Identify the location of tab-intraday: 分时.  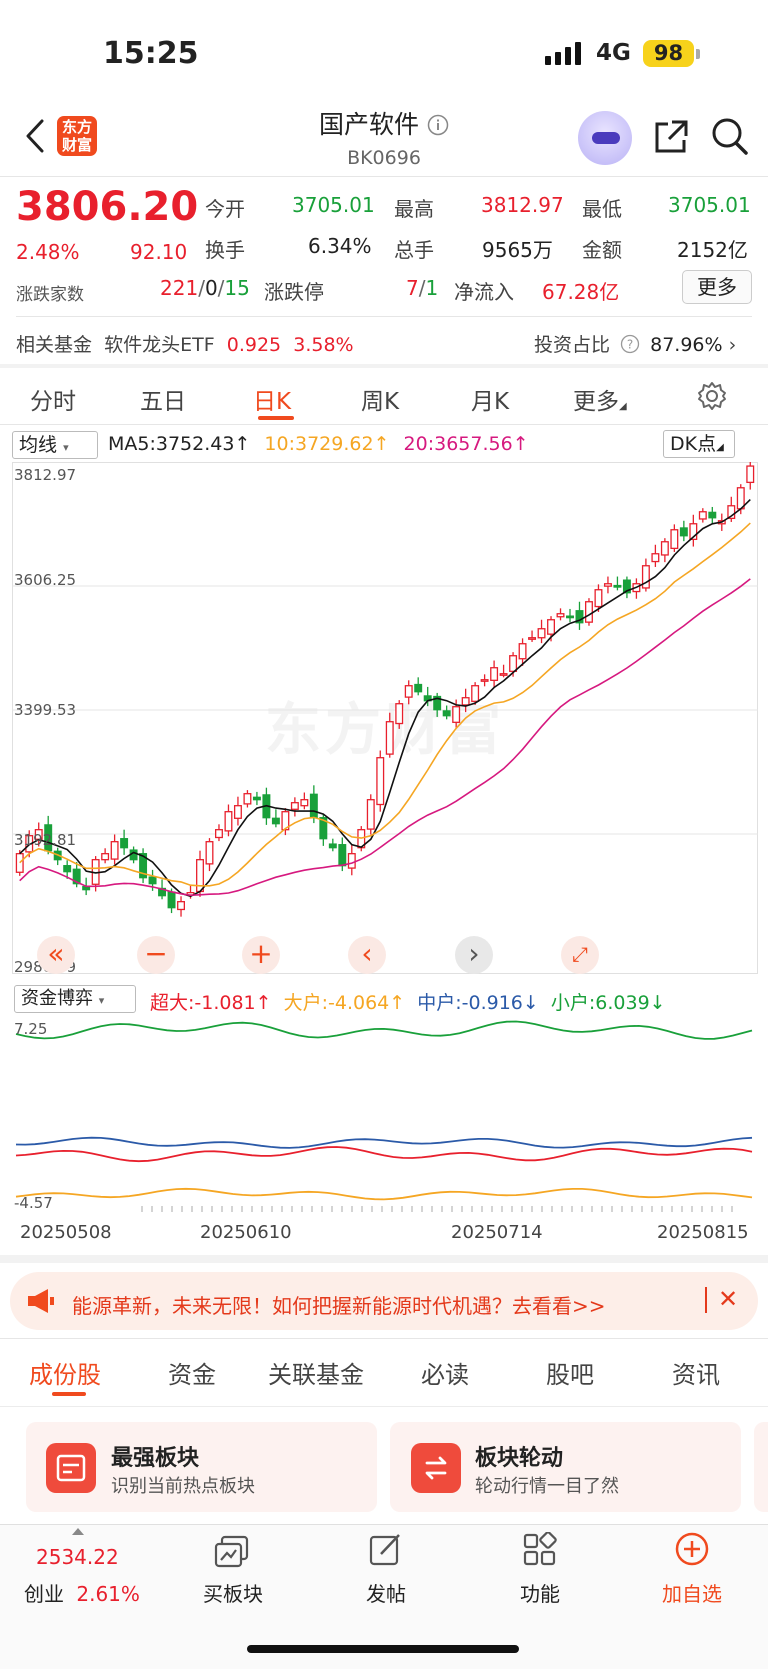
(53, 402).